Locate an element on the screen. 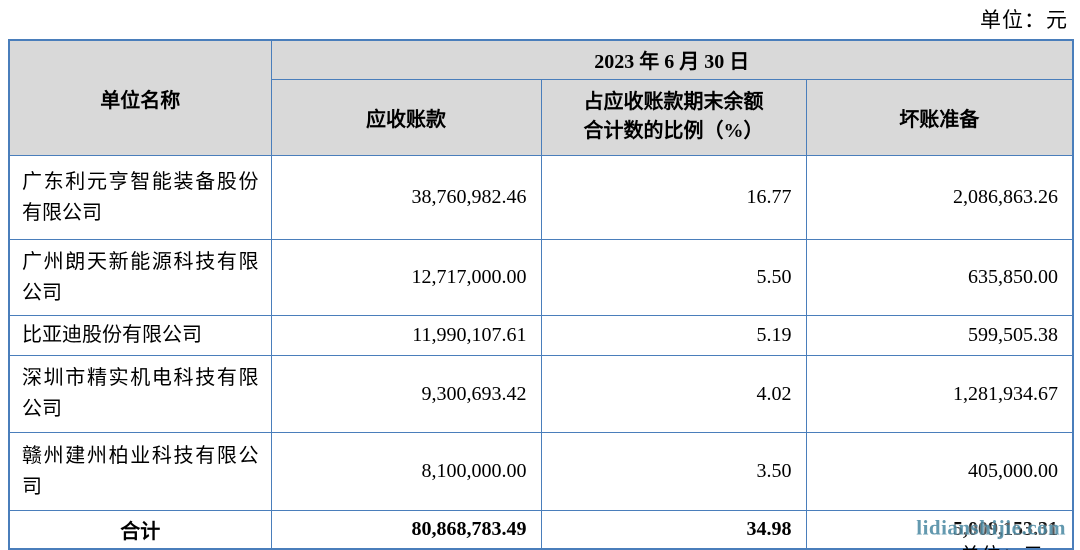 This screenshot has width=1080, height=550. total-bad-debt-cell: 5,009,153.31 lidianshijie.com is located at coordinates (939, 529).